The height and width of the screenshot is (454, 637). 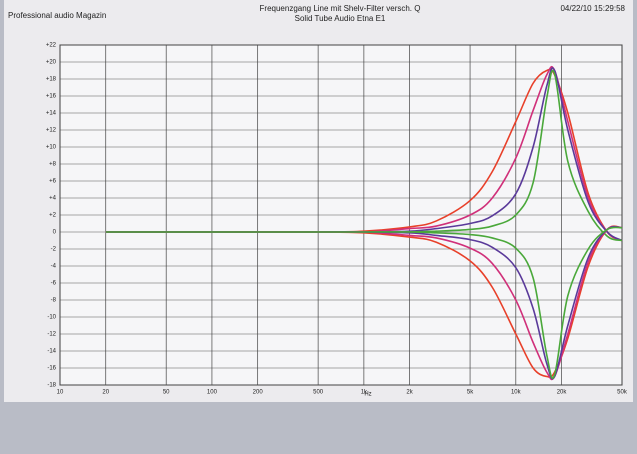 What do you see at coordinates (622, 393) in the screenshot?
I see `x-tick-label: 50k` at bounding box center [622, 393].